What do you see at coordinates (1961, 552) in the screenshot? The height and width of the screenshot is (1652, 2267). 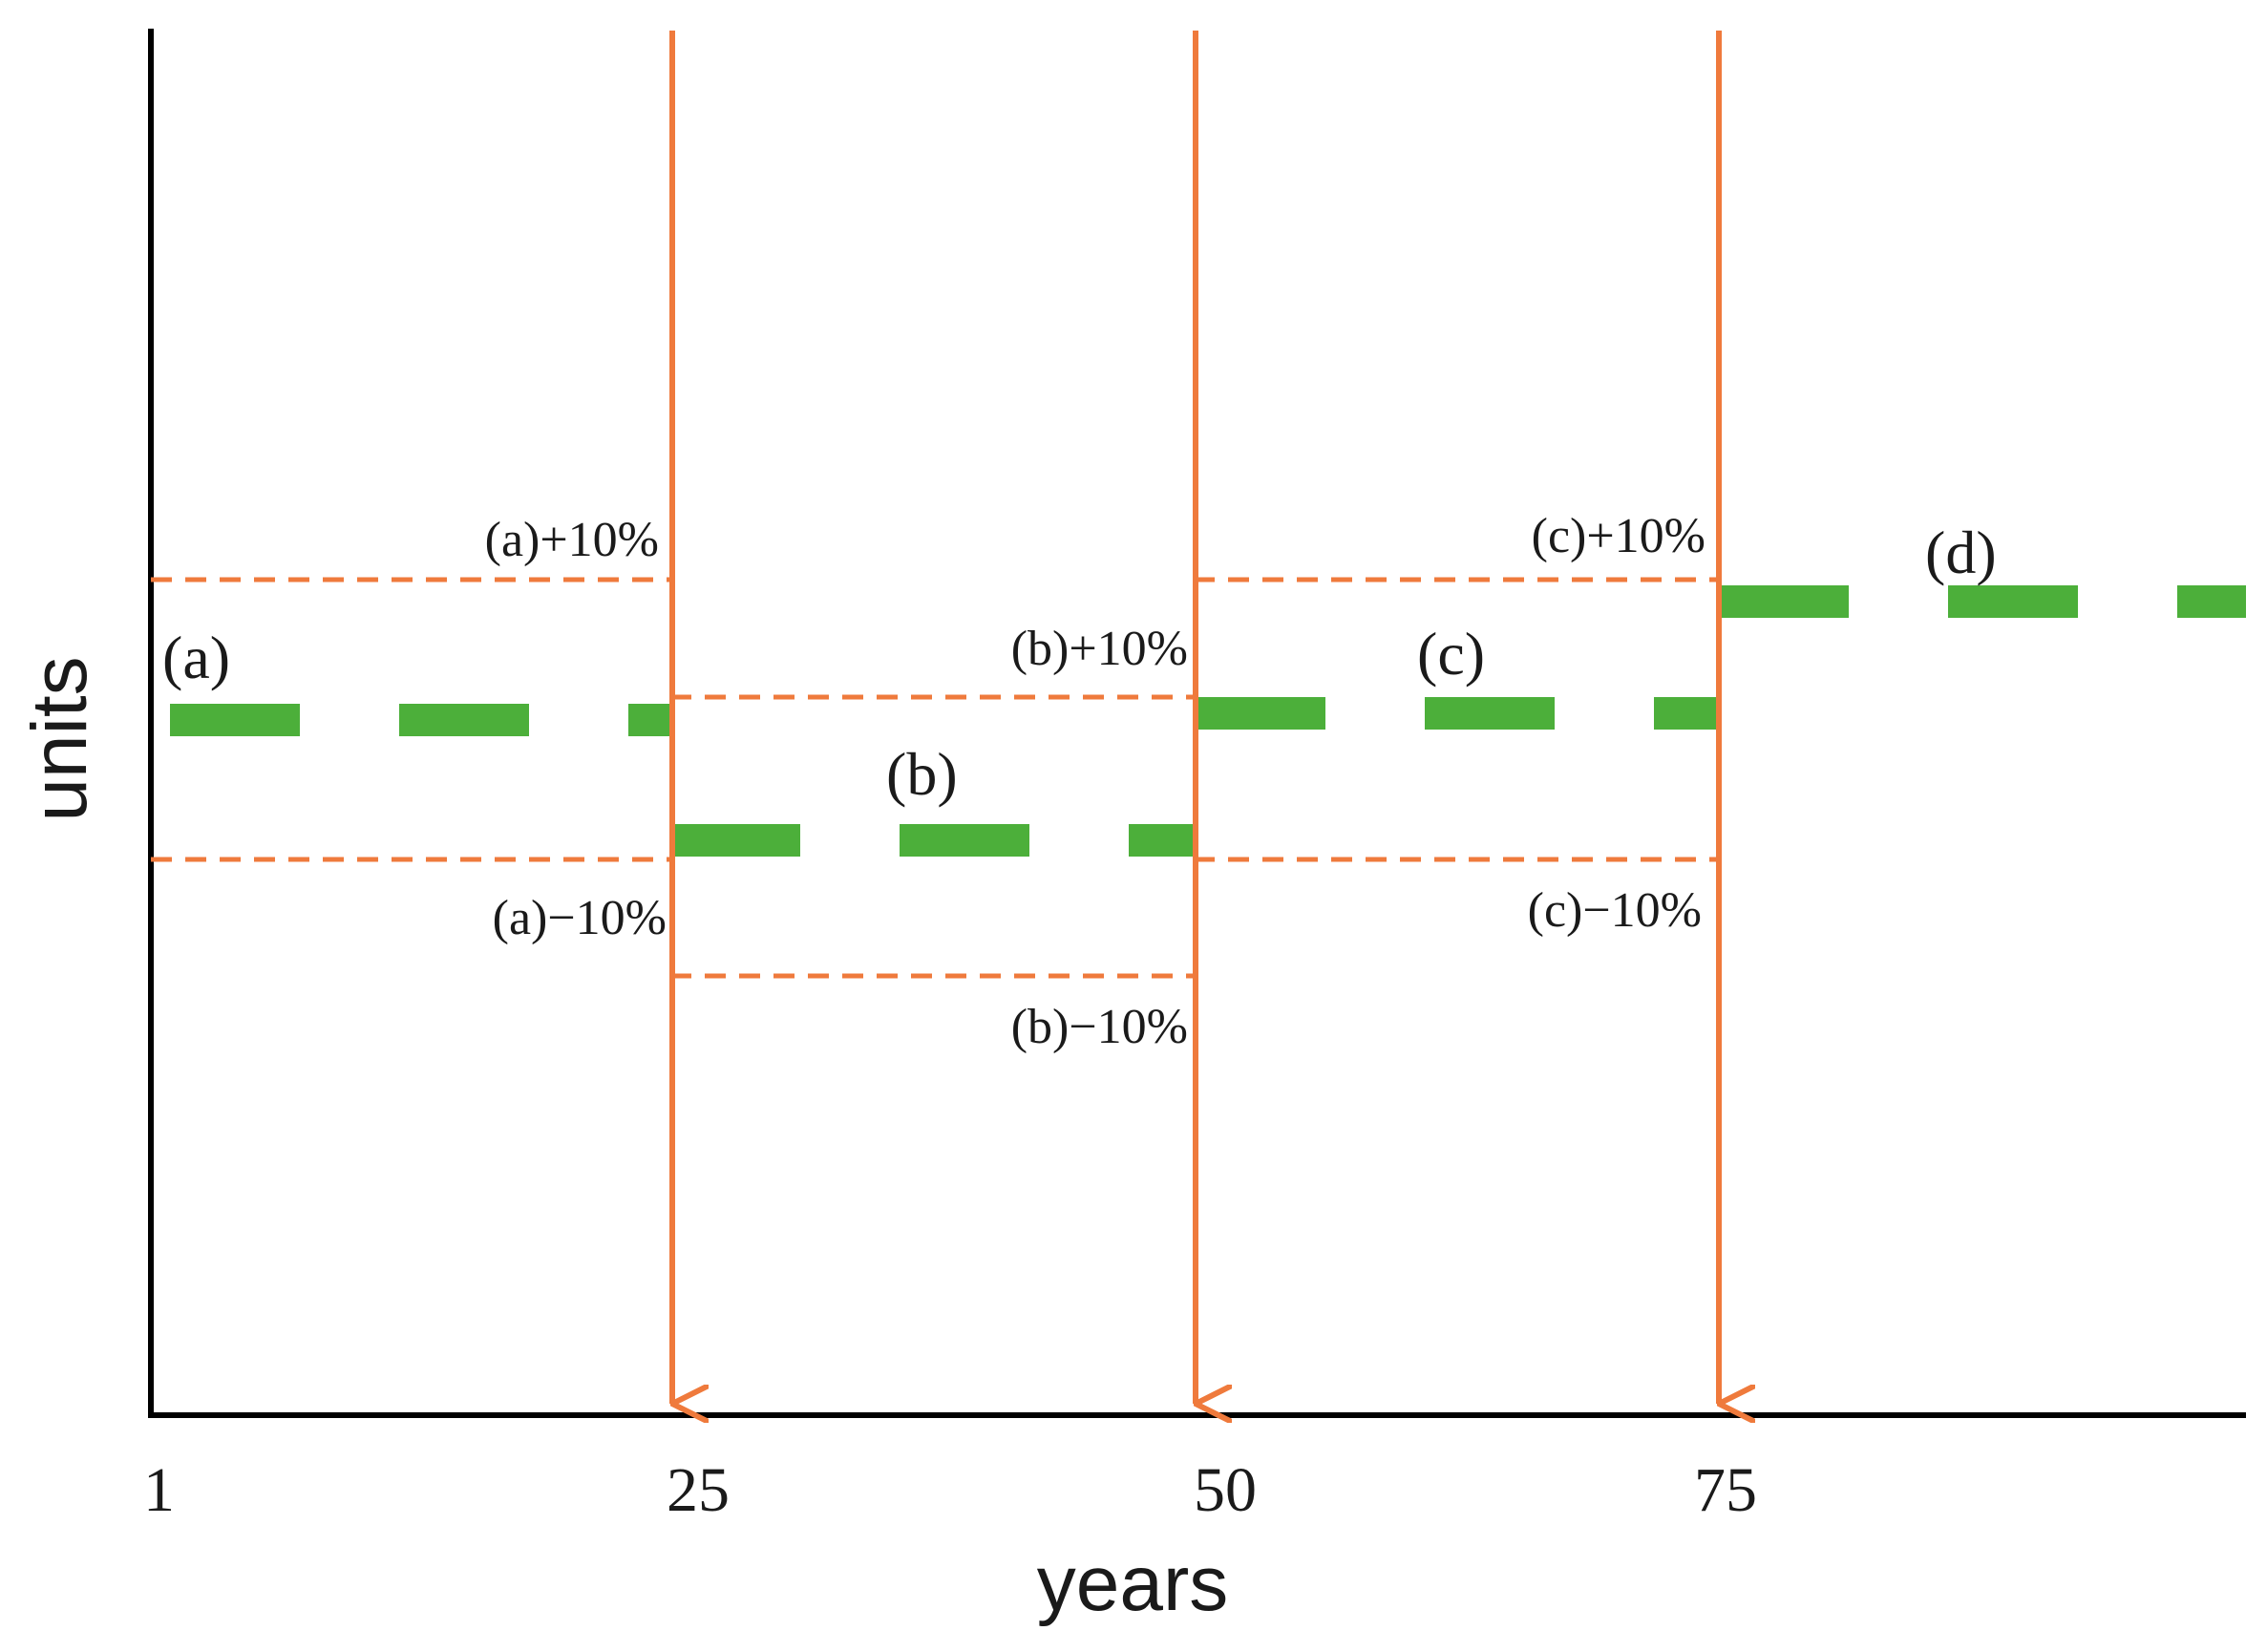 I see `label-segment-d: (d)` at bounding box center [1961, 552].